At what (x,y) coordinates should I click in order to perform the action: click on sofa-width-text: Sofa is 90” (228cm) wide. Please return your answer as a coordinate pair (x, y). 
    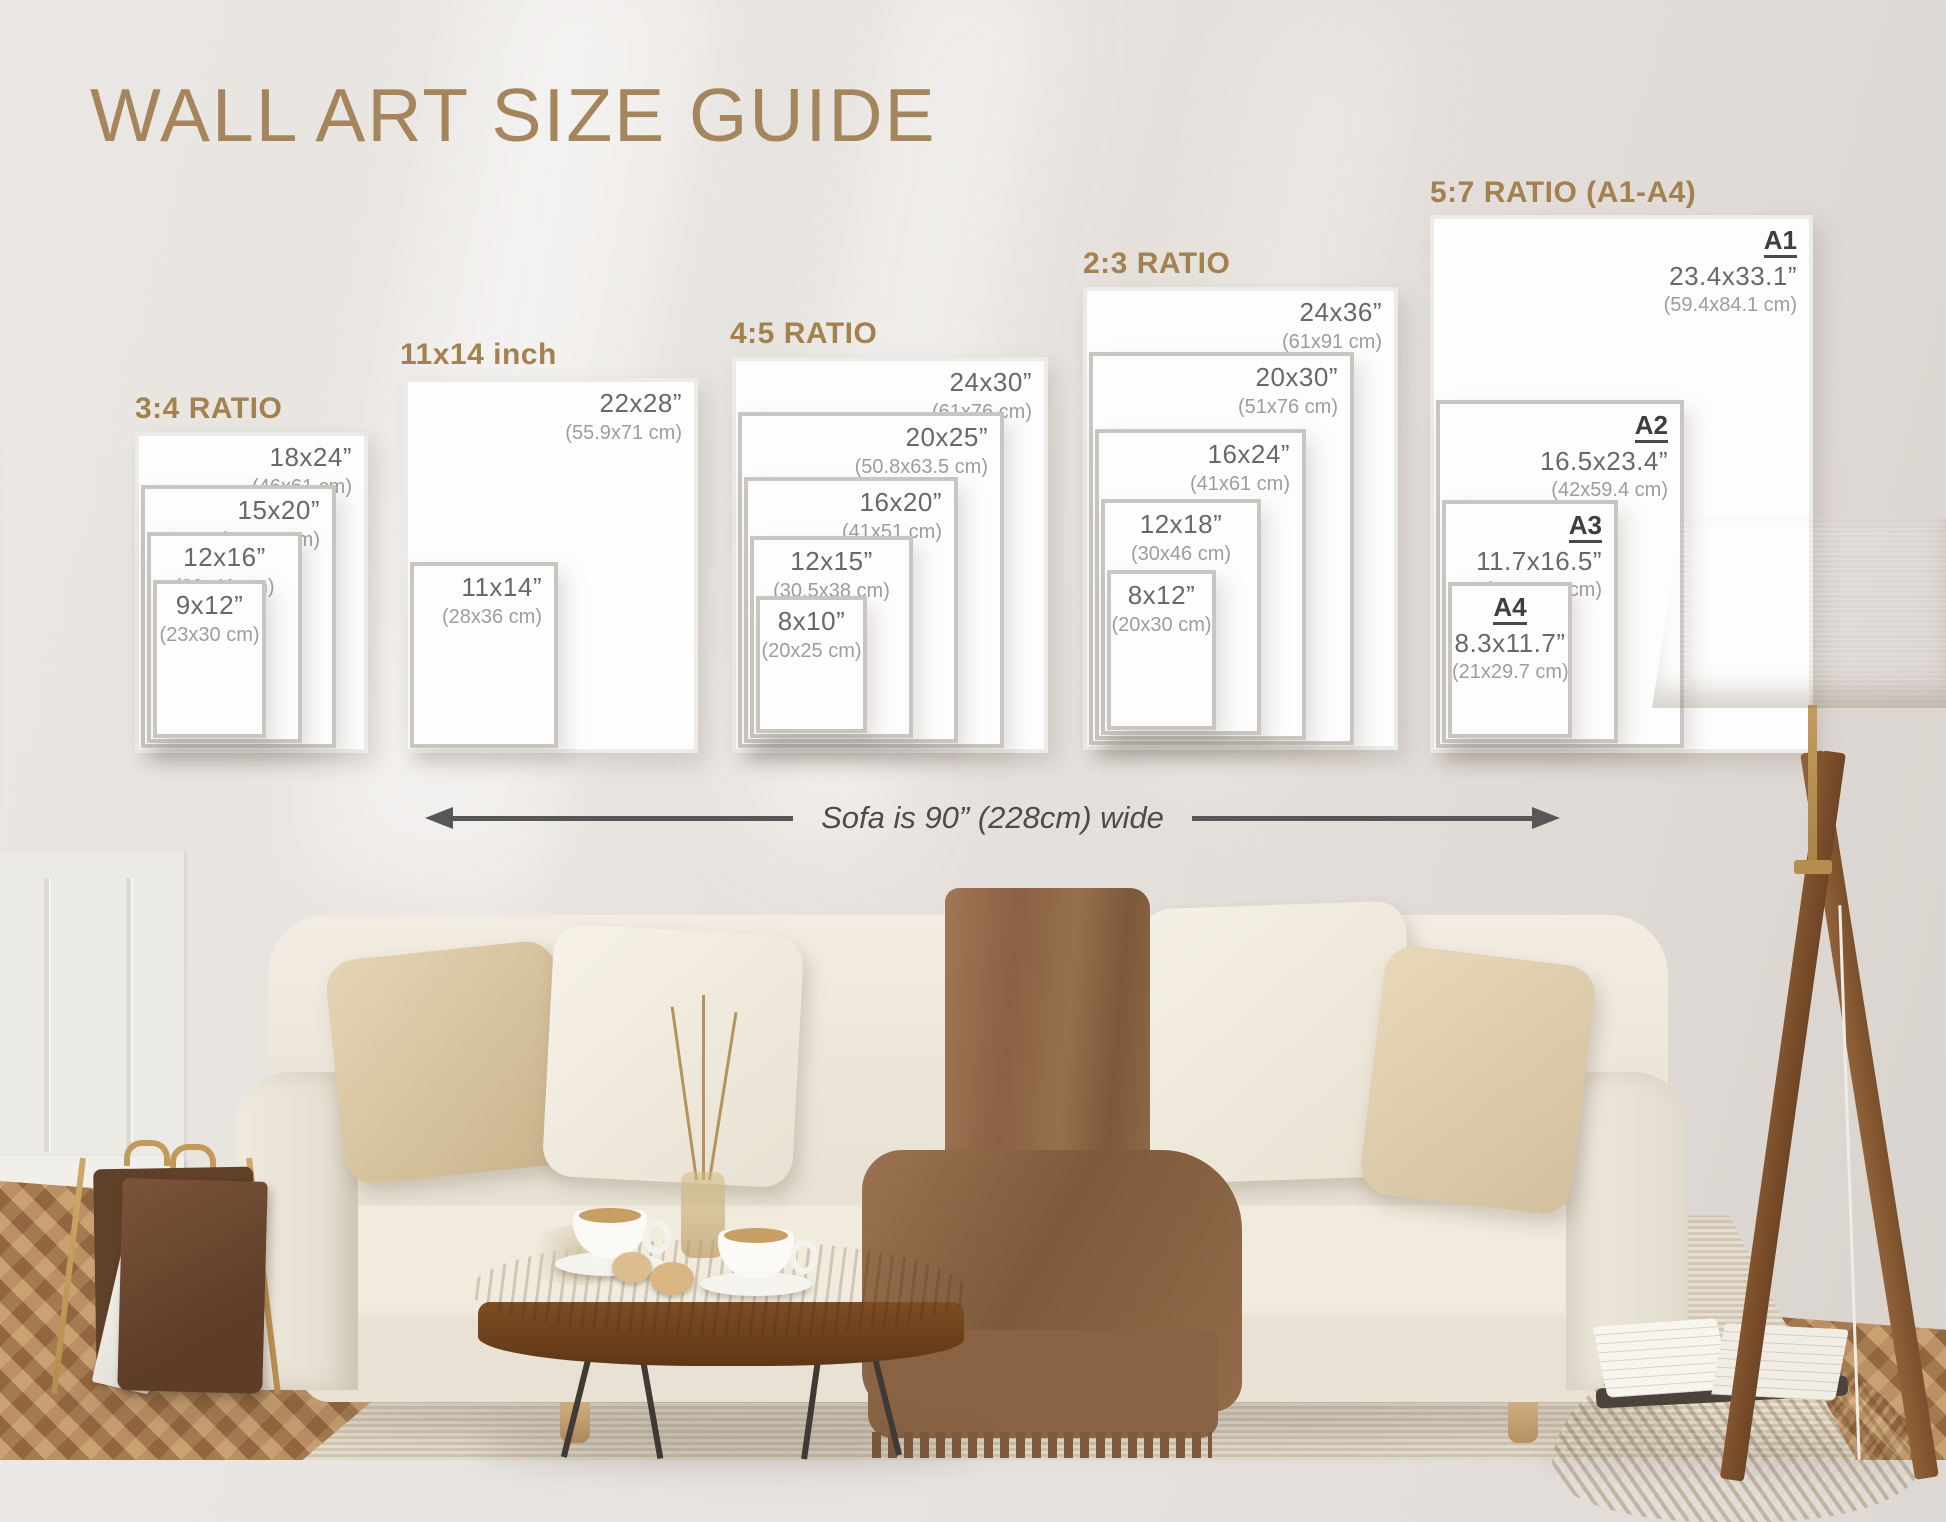
    Looking at the image, I should click on (992, 817).